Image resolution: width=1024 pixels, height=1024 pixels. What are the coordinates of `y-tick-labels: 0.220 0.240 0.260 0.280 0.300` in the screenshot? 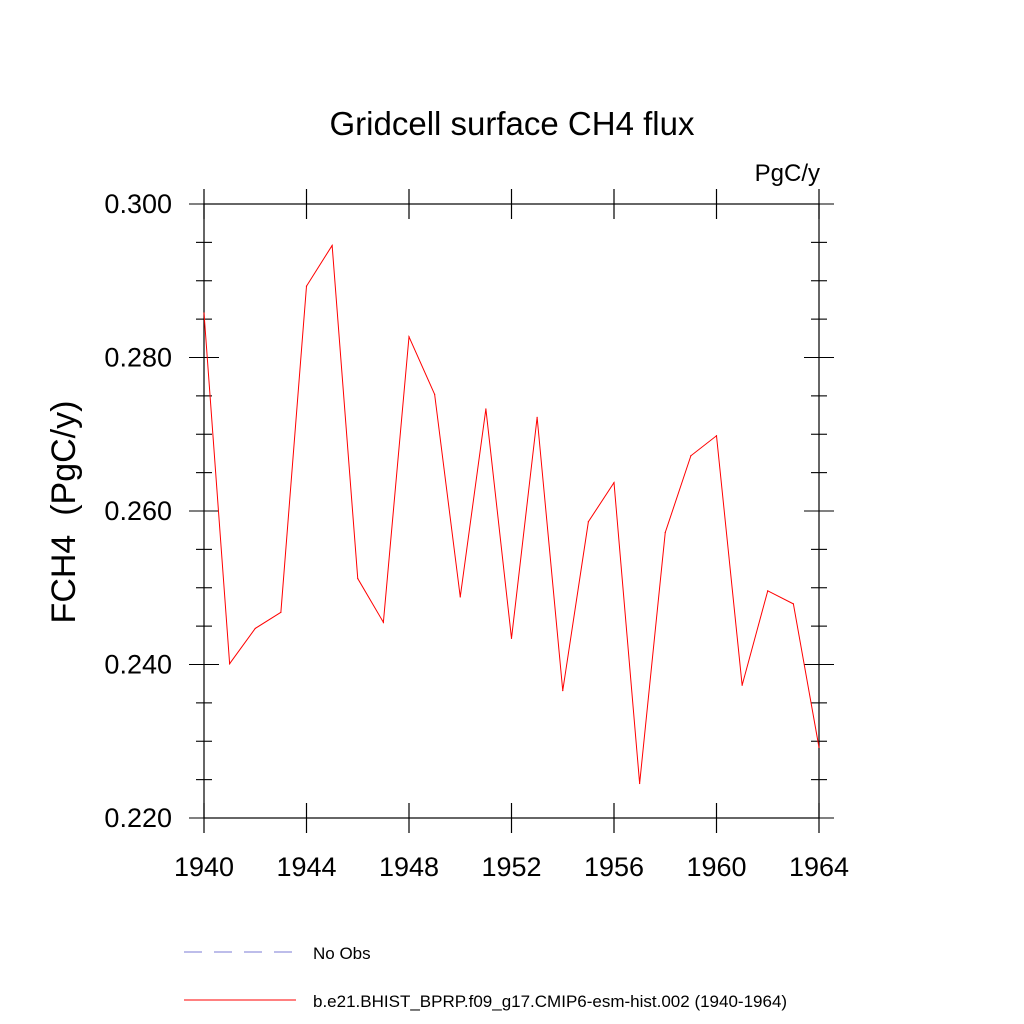 It's located at (138, 511).